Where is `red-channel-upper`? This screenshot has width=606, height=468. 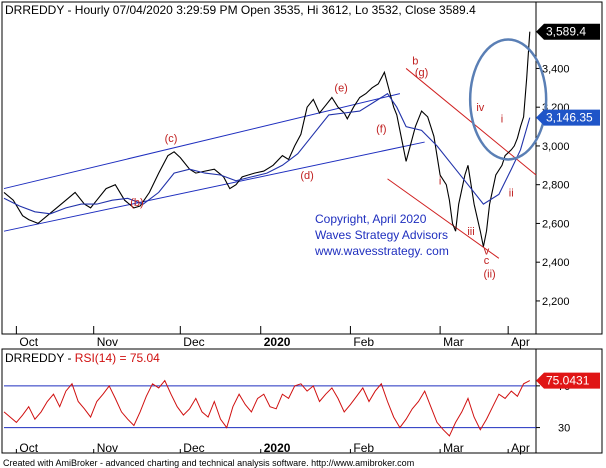 red-channel-upper is located at coordinates (471, 122).